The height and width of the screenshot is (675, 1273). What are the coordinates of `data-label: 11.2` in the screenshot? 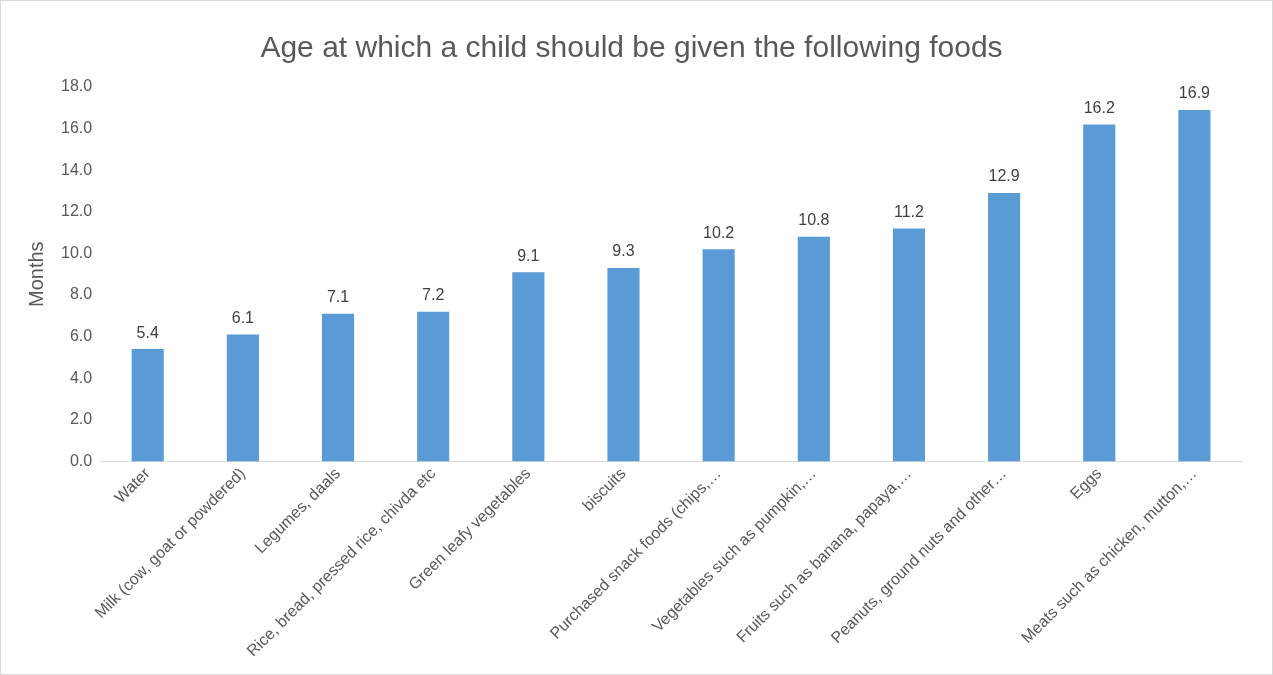 It's located at (909, 211).